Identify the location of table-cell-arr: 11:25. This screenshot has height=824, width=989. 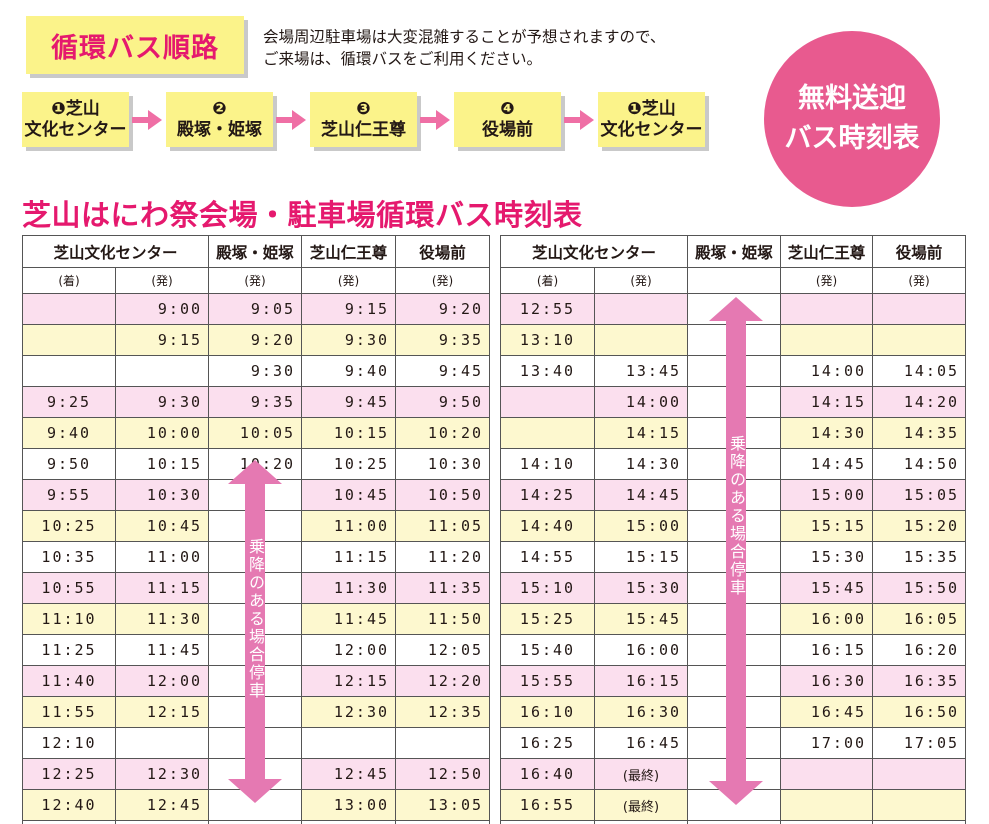
(69, 650).